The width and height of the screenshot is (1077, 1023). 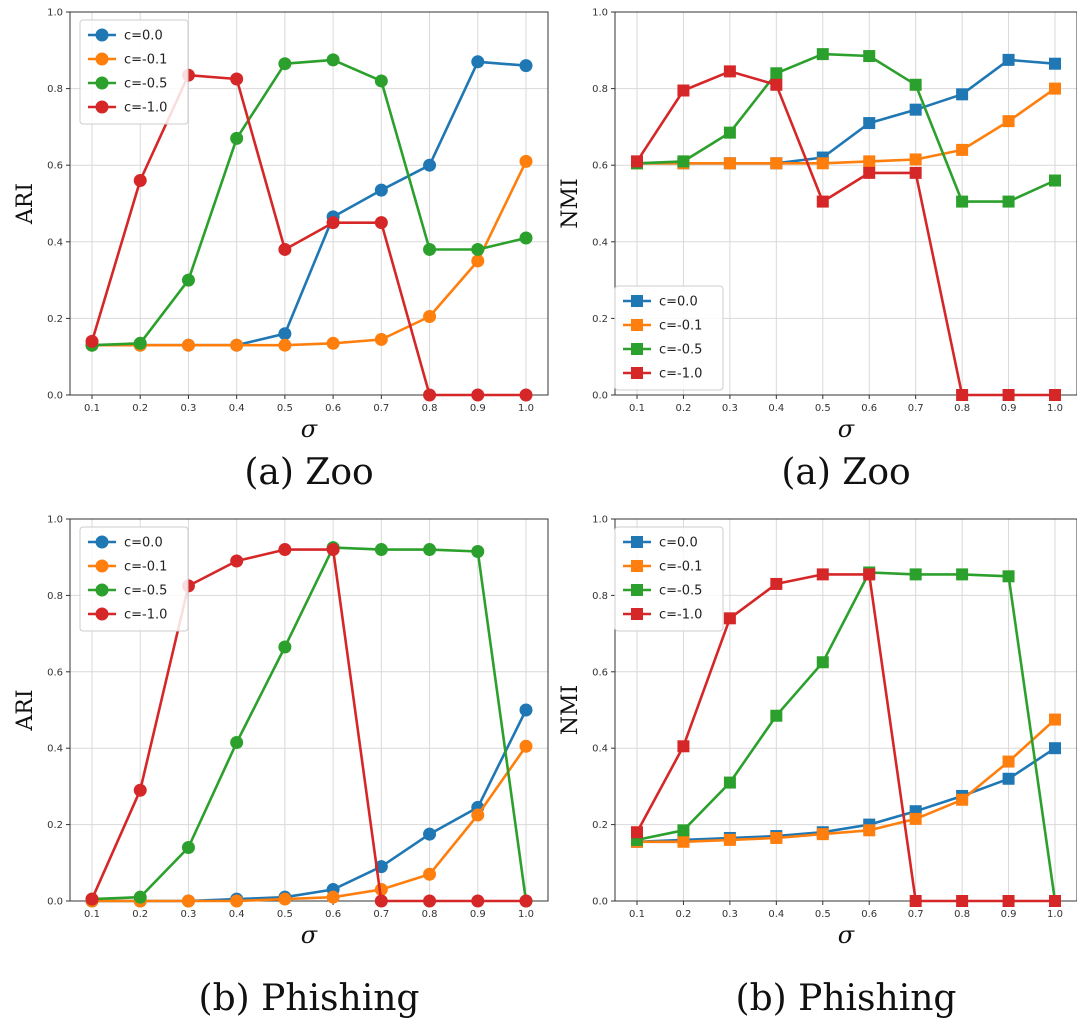 What do you see at coordinates (309, 429) in the screenshot?
I see `x-axis-label: σ` at bounding box center [309, 429].